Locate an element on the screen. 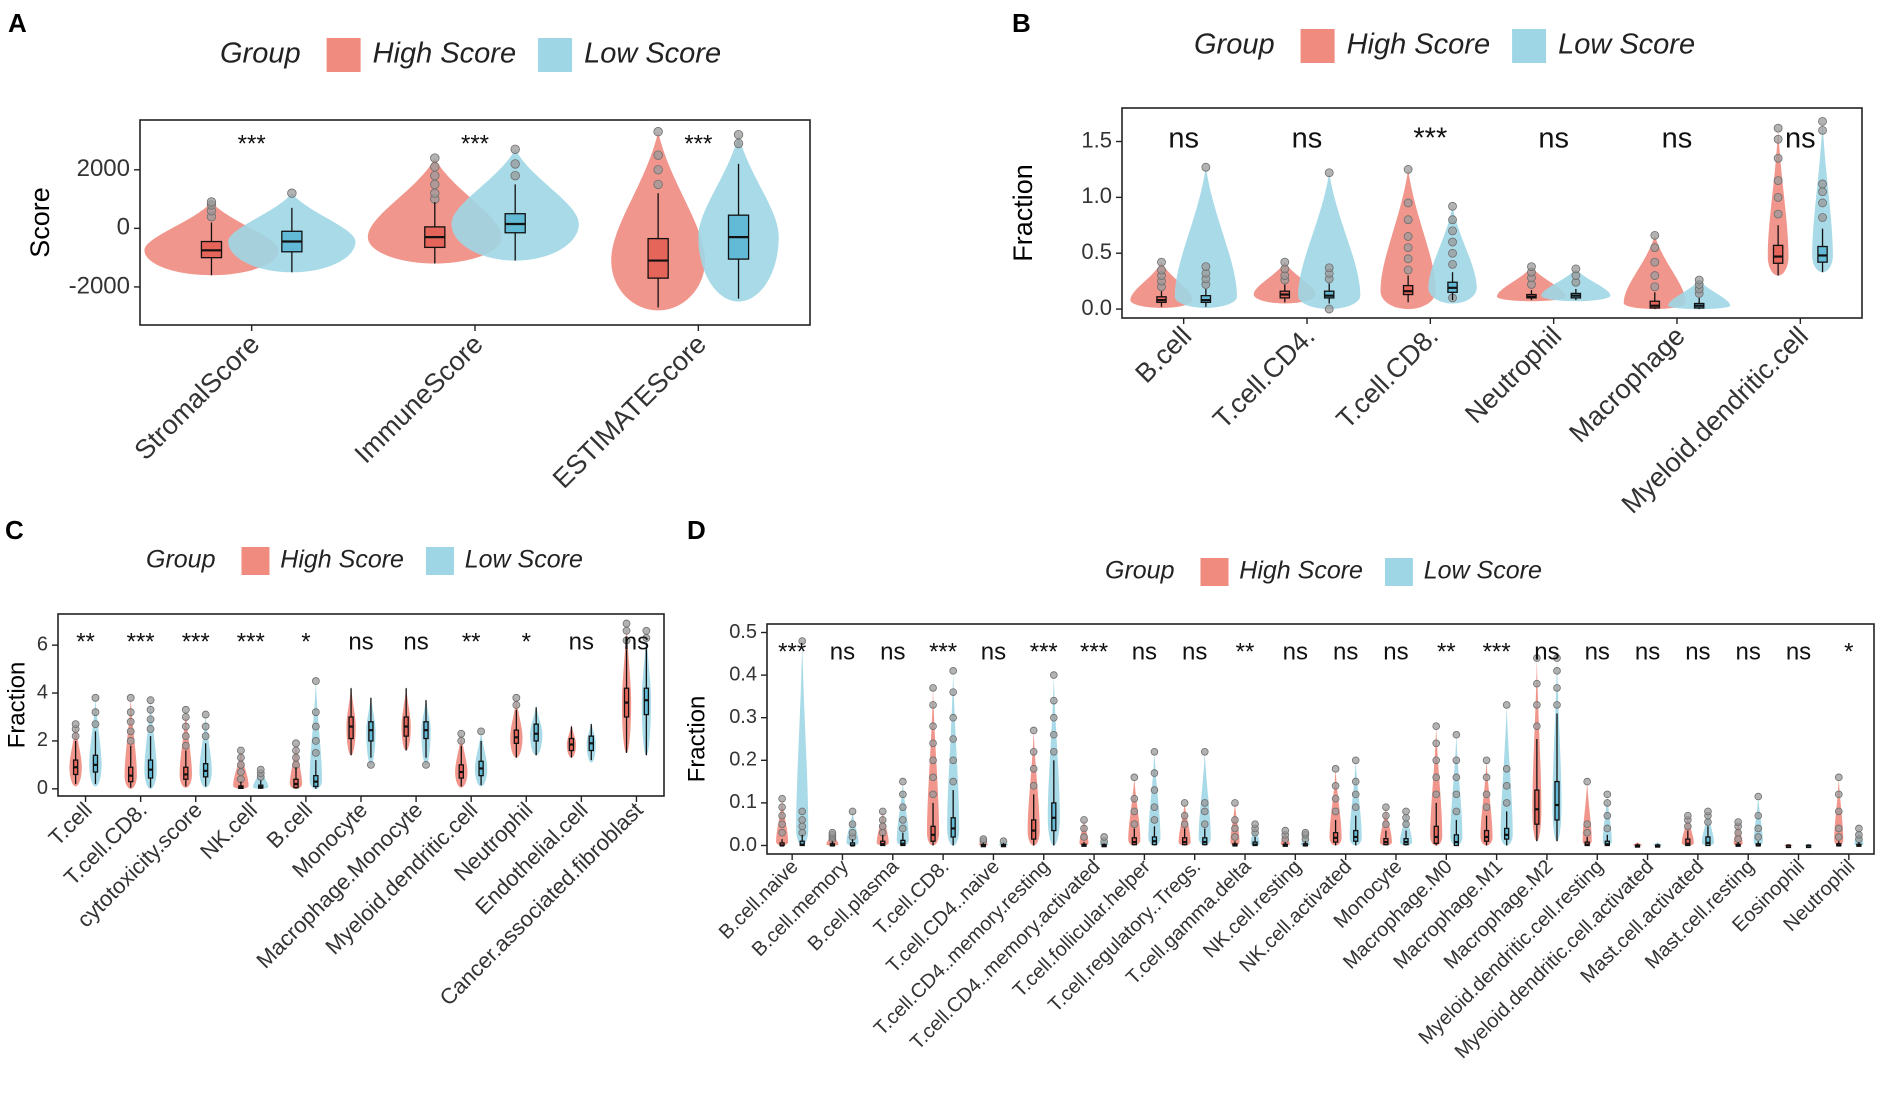 This screenshot has width=1899, height=1119. legend-label-high: High Score is located at coordinates (1418, 45).